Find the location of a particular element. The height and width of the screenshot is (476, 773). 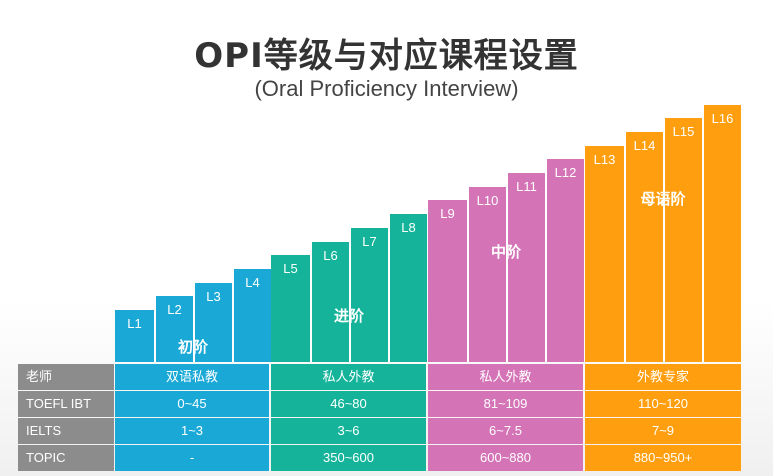

page-subtitle: (Oral Proficiency Interview) is located at coordinates (386, 88).